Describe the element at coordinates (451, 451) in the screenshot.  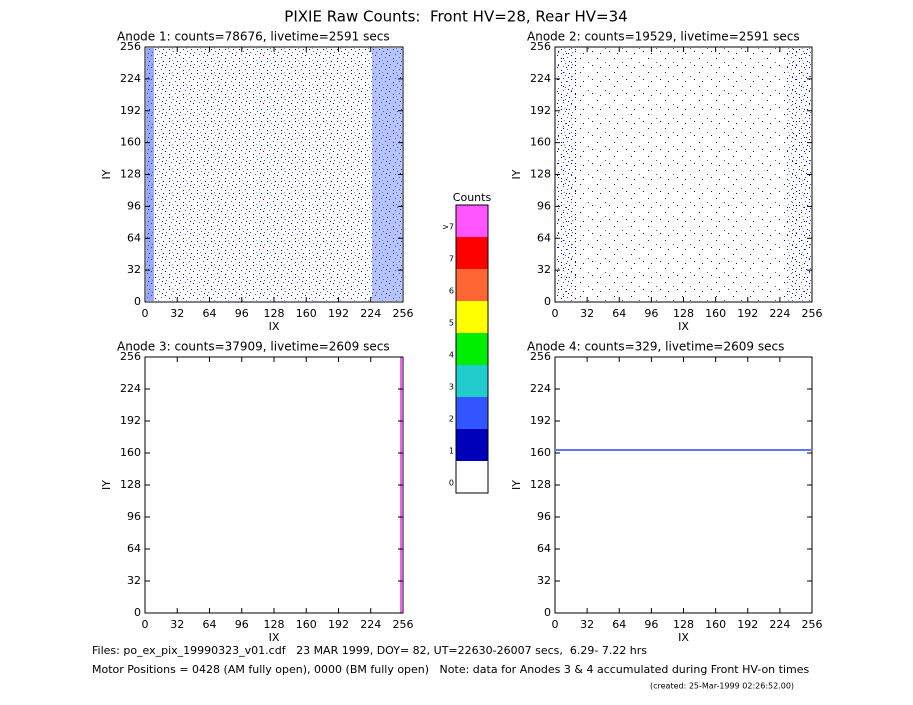
I see `colorbar-label: 1` at that location.